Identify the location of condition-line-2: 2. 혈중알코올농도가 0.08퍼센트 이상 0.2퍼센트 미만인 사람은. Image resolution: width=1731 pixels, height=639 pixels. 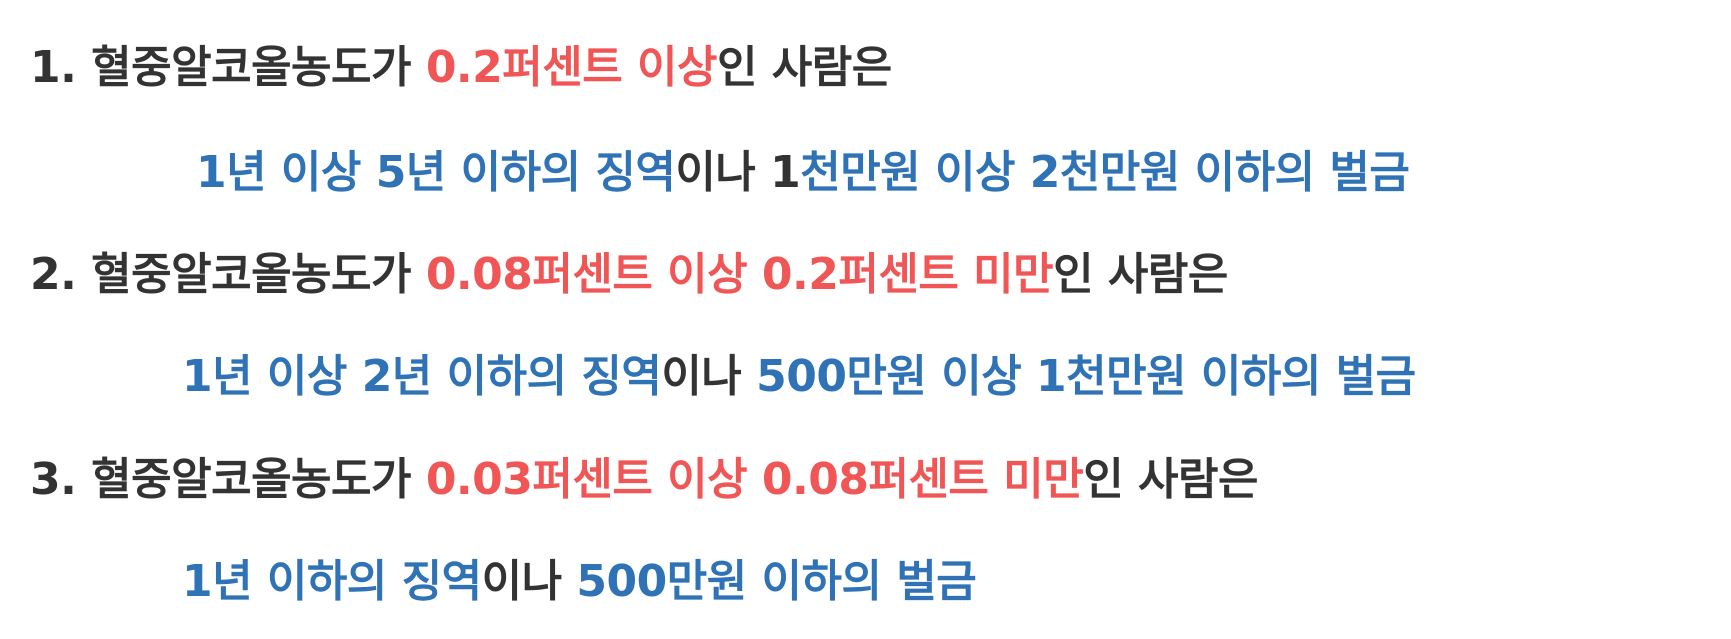
(629, 275).